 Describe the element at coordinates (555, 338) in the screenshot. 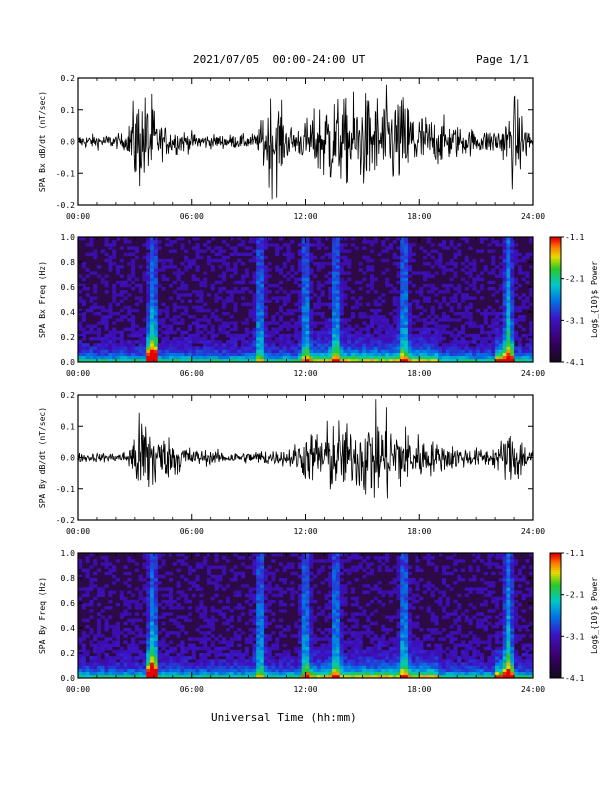

I see `colorbar-step` at that location.